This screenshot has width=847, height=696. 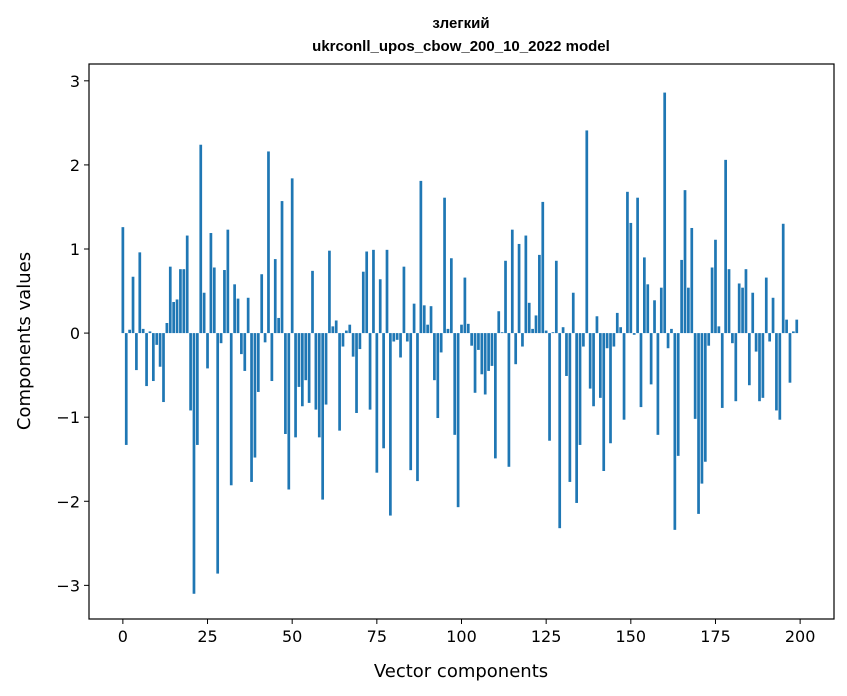 I want to click on y-tick-label: 0, so click(x=75, y=333).